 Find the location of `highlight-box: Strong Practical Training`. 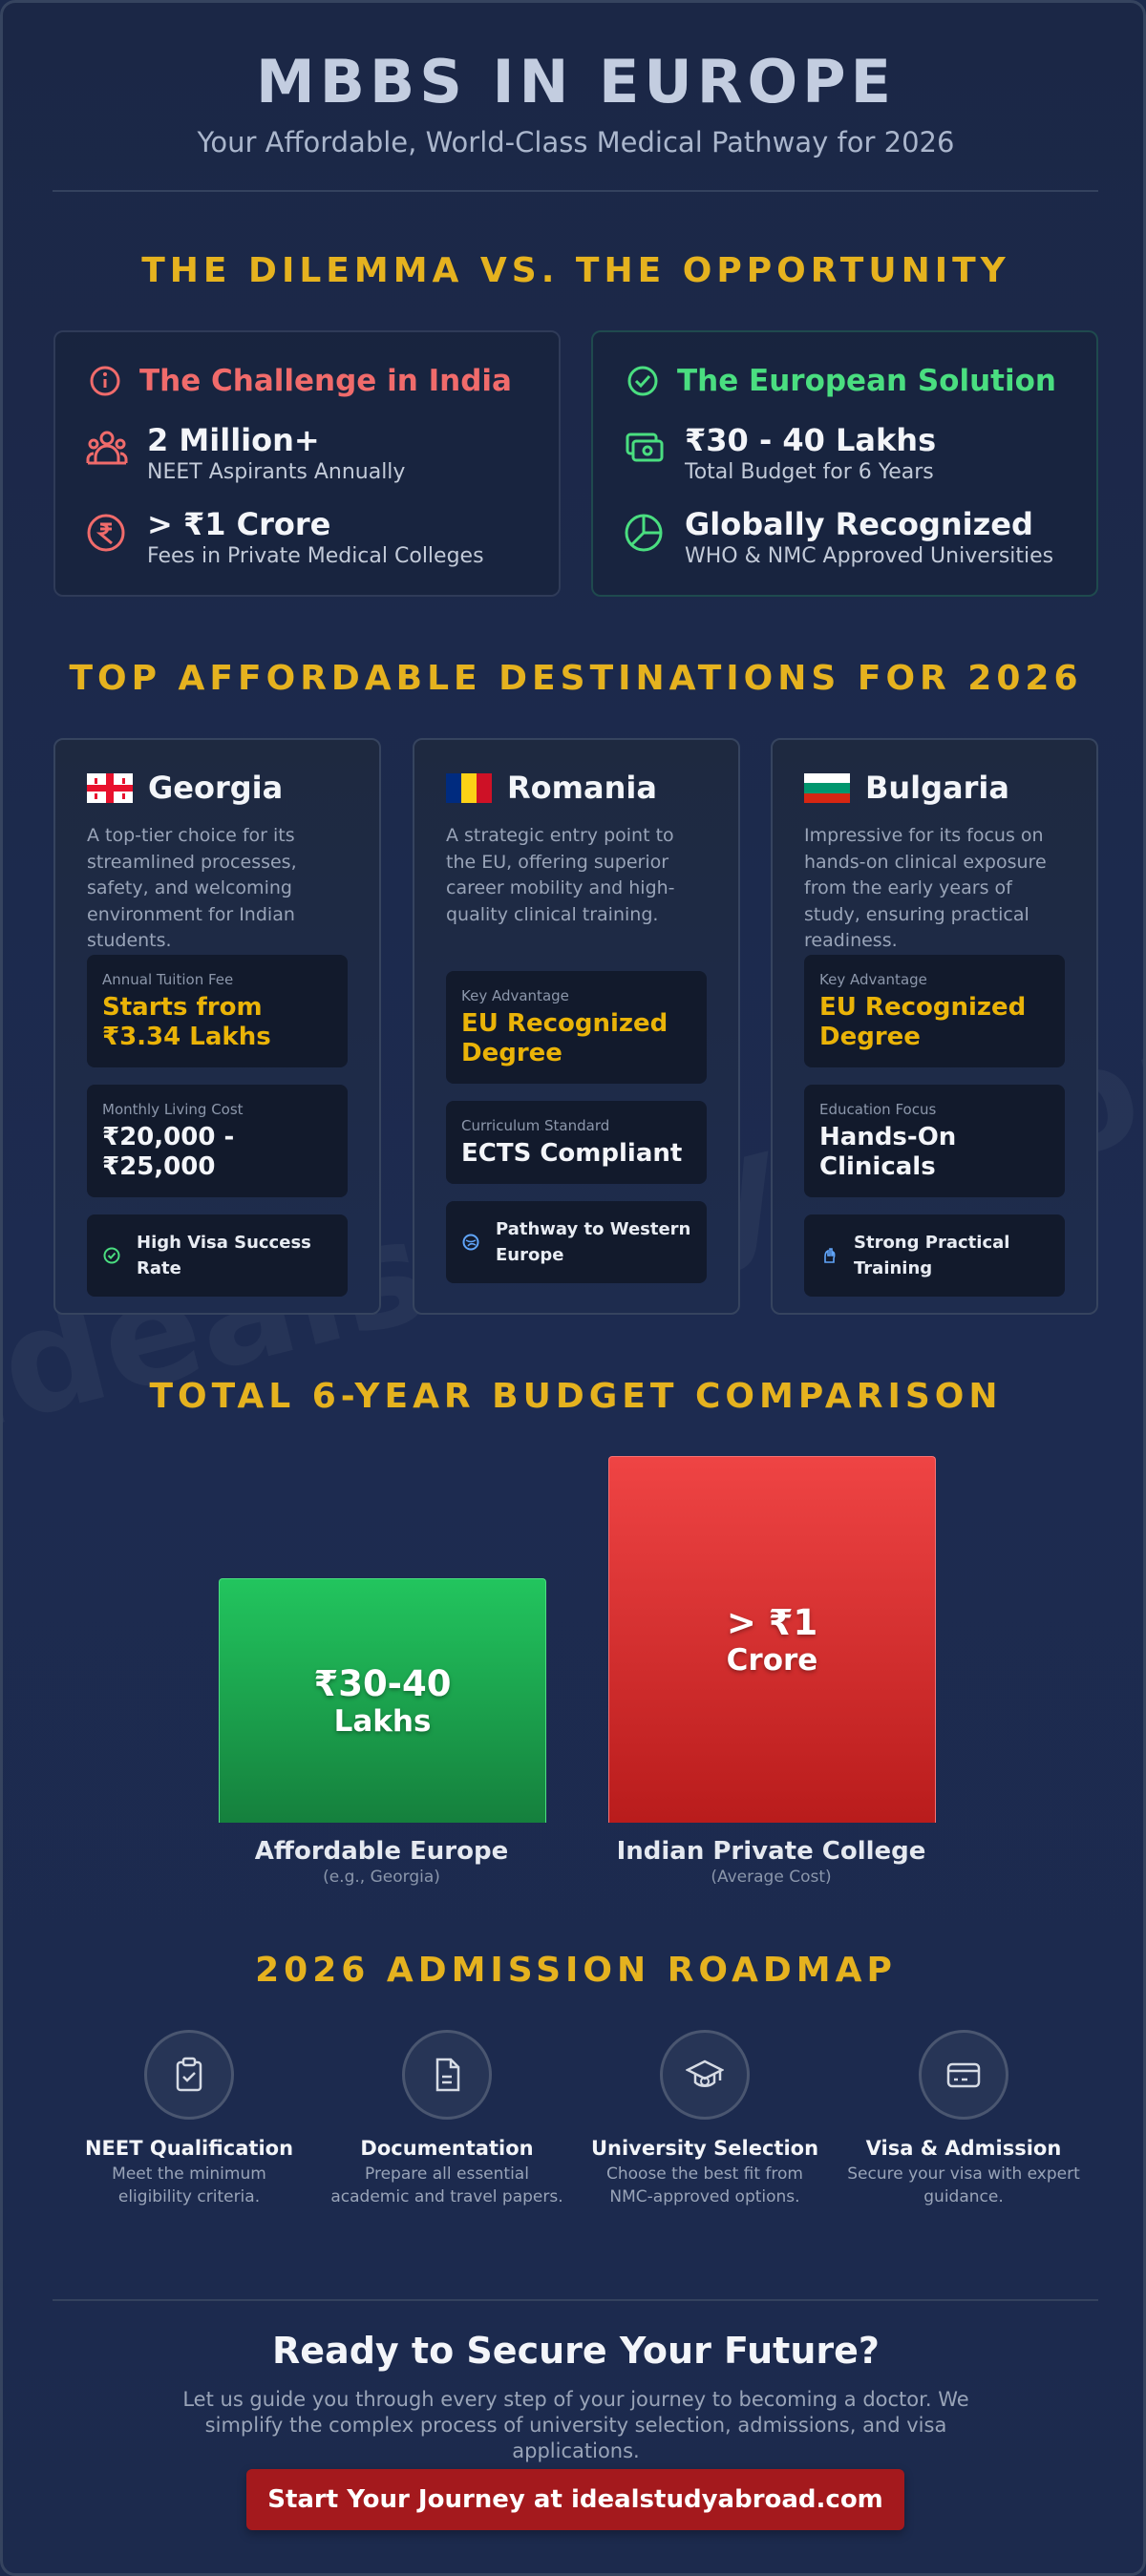

highlight-box: Strong Practical Training is located at coordinates (934, 1255).